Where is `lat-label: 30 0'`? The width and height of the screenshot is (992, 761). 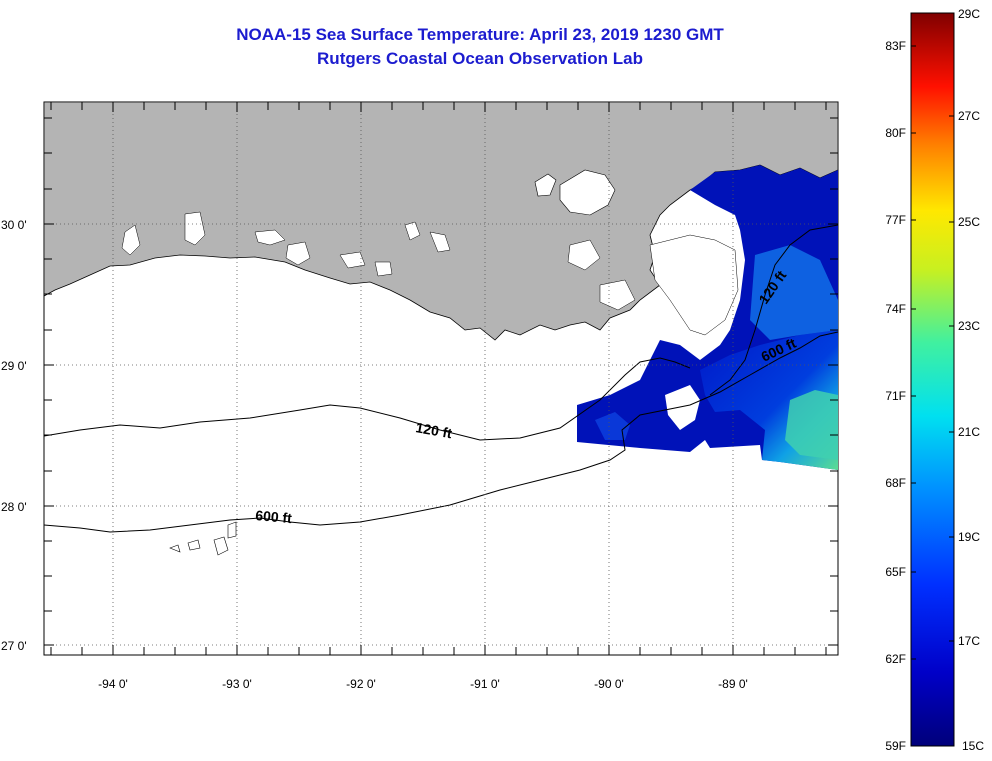
lat-label: 30 0' is located at coordinates (14, 225).